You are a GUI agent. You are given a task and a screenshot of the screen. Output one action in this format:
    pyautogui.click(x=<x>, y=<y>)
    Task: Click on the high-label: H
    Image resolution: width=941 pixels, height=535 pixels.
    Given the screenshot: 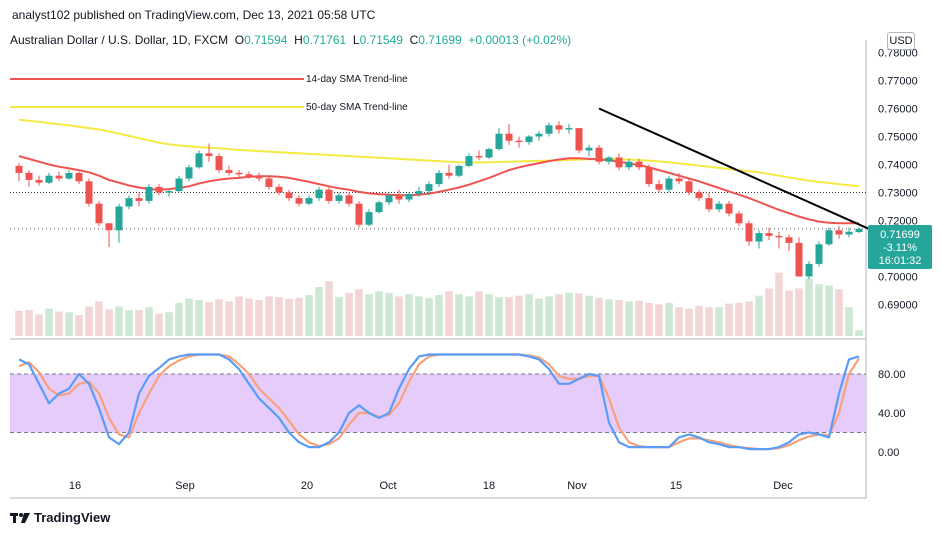 What is the action you would take?
    pyautogui.click(x=298, y=40)
    